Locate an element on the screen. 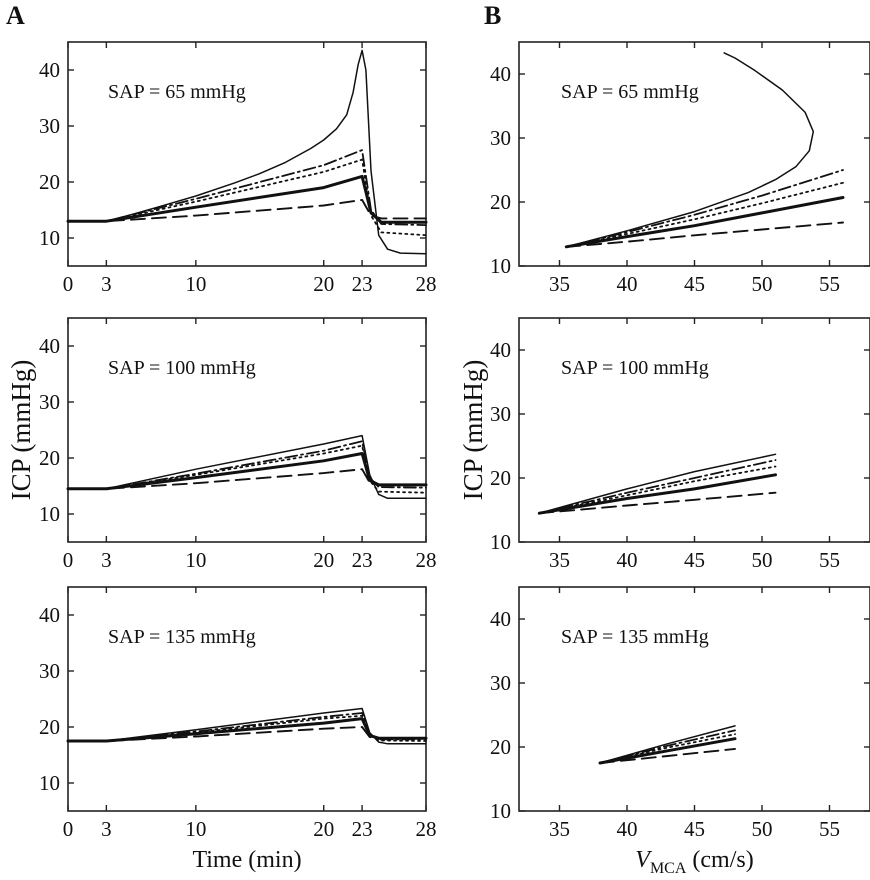 The image size is (870, 880). panel-B1: 10 20 30 40 35 40 45 50 55 SAP = 65 mmHg B is located at coordinates (677, 148).